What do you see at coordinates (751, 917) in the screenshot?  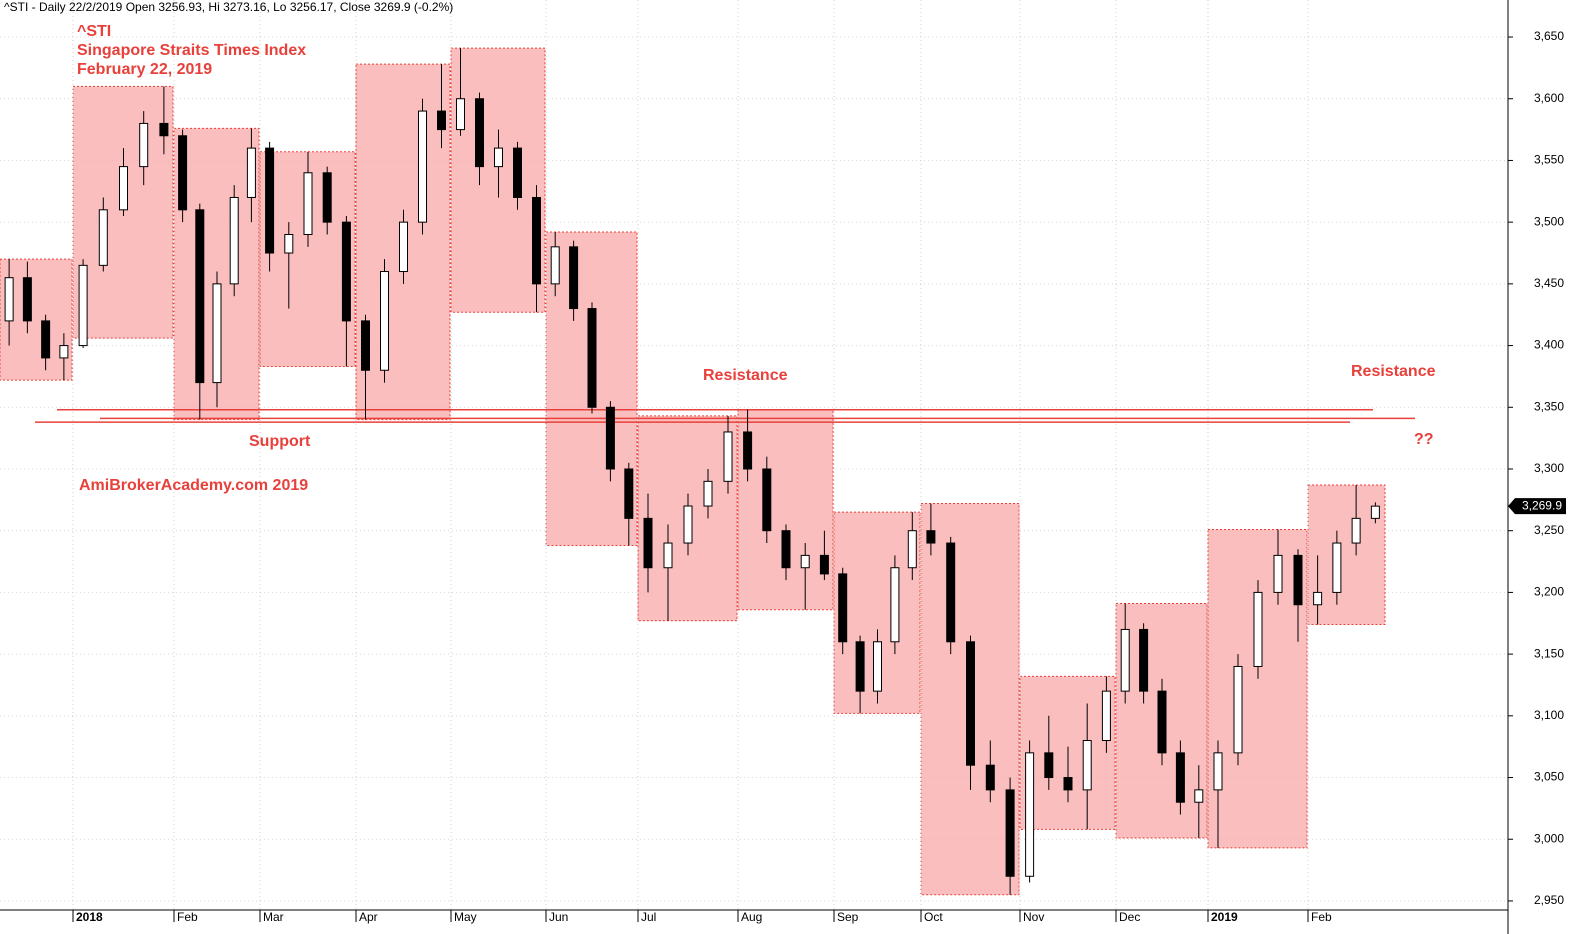 I see `x-tick-label: Aug` at bounding box center [751, 917].